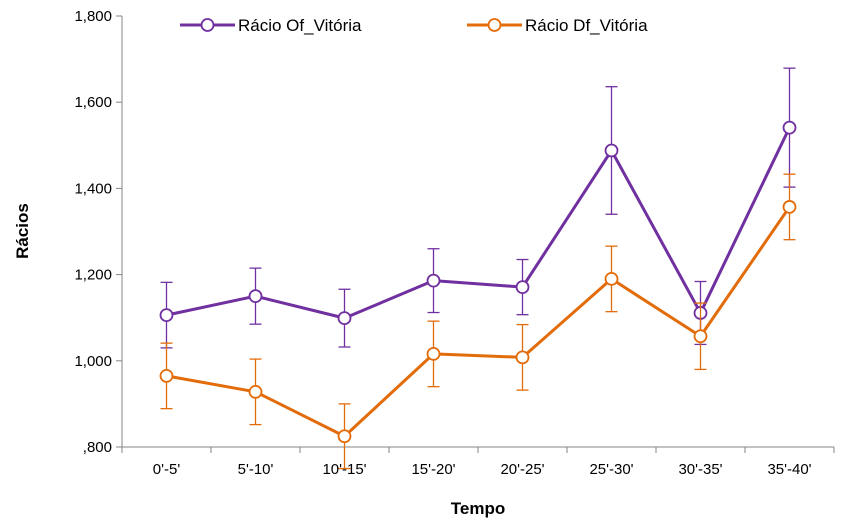 The image size is (841, 522). Describe the element at coordinates (433, 469) in the screenshot. I see `x-tick-label: 15'-20'` at that location.